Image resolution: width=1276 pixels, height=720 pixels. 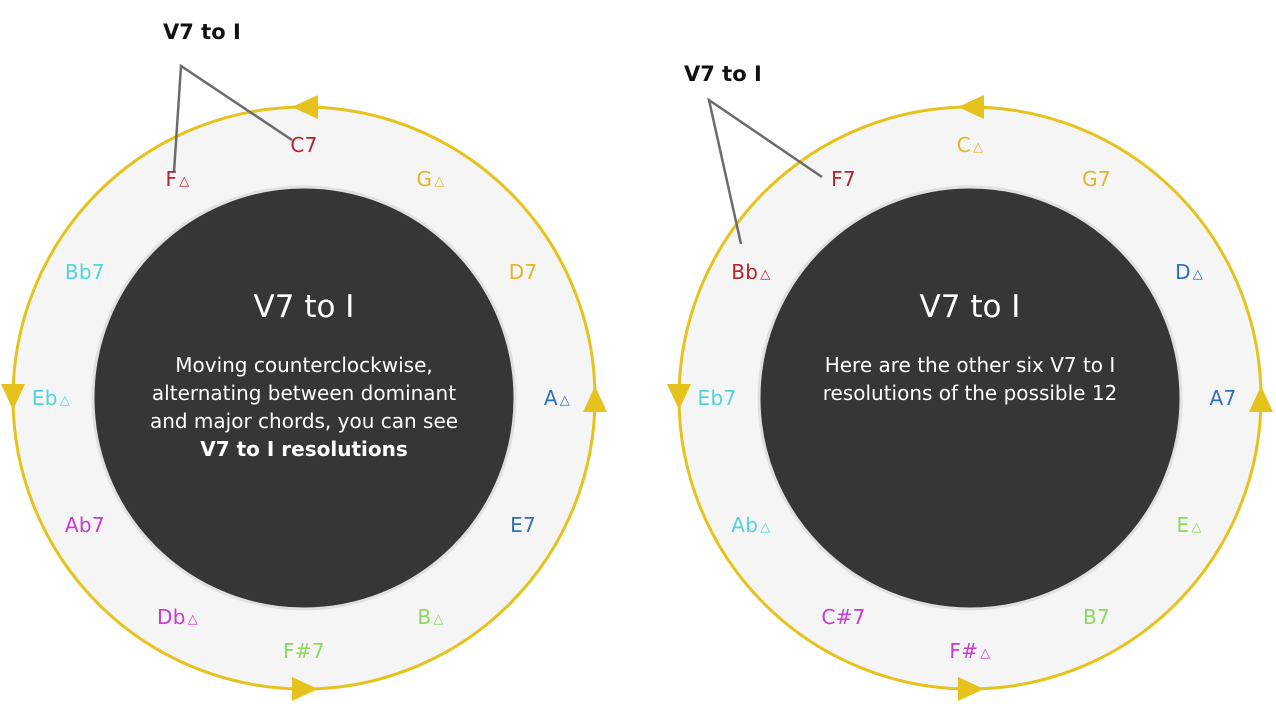 What do you see at coordinates (964, 651) in the screenshot?
I see `chord-name: F#` at bounding box center [964, 651].